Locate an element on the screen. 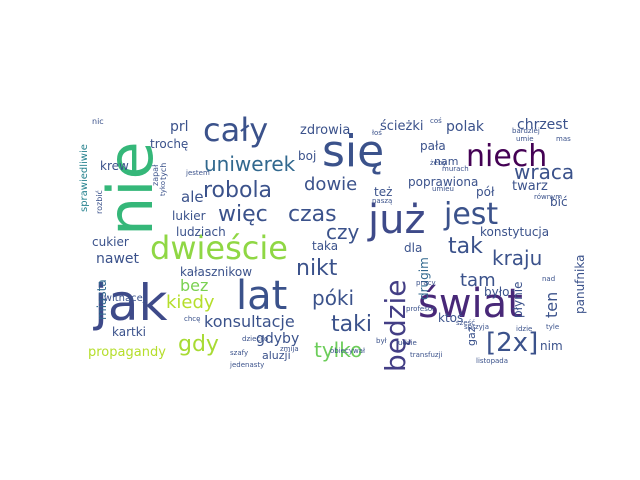 The image size is (640, 480). word-sprzyja: sprzyja is located at coordinates (477, 327).